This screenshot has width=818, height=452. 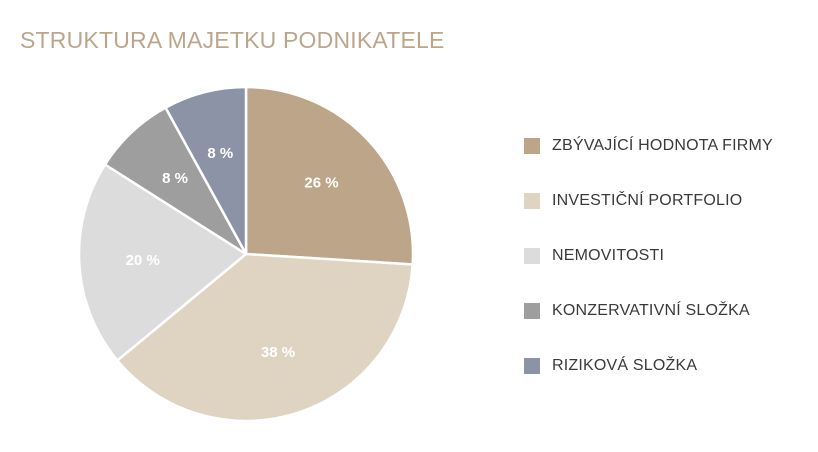 I want to click on legend-item: INVESTIČNÍ PORTFOLIO, so click(x=648, y=201).